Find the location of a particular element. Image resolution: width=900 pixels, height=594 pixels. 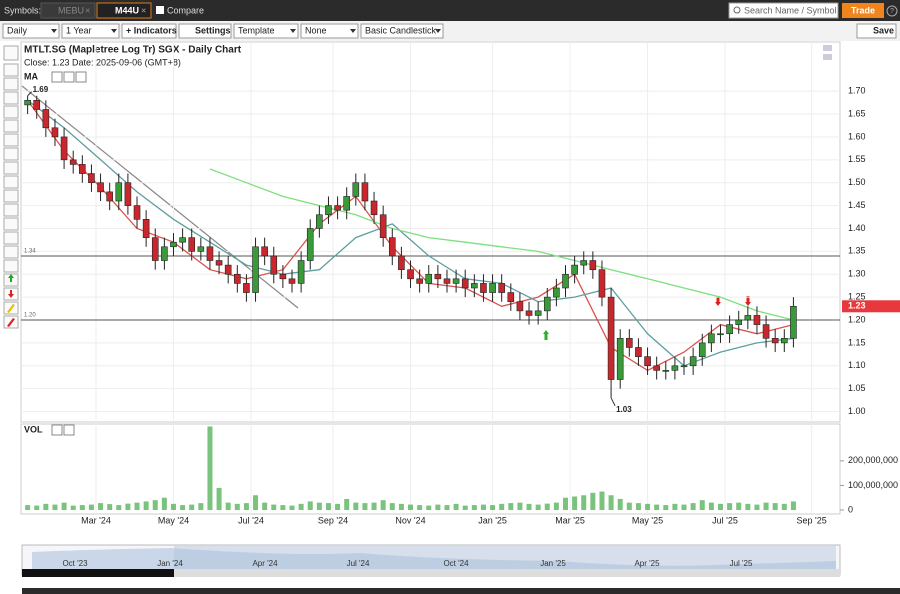

trade-button is located at coordinates (863, 10).